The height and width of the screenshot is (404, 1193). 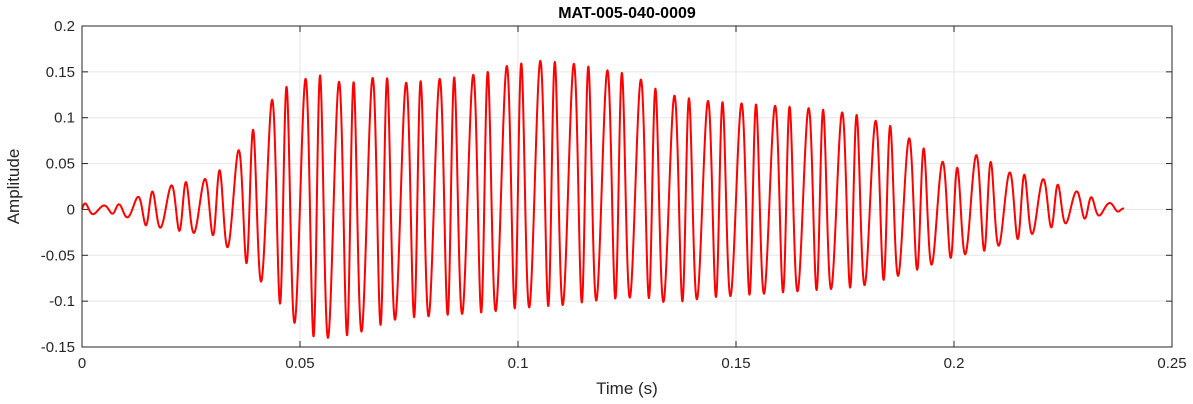 I want to click on y-tick-label: -0.05, so click(x=58, y=255).